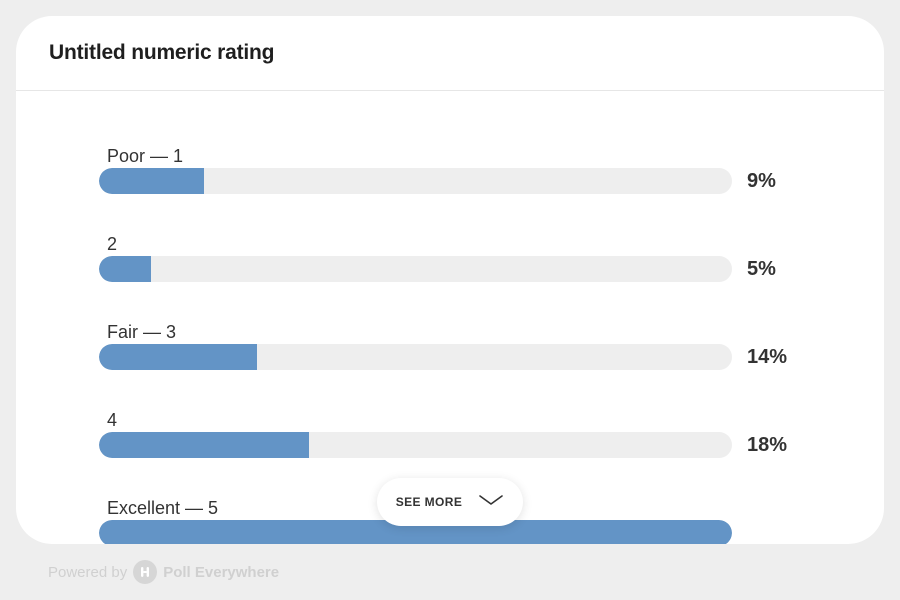 The width and height of the screenshot is (900, 600). Describe the element at coordinates (142, 332) in the screenshot. I see `option-label: Fair — 3` at that location.